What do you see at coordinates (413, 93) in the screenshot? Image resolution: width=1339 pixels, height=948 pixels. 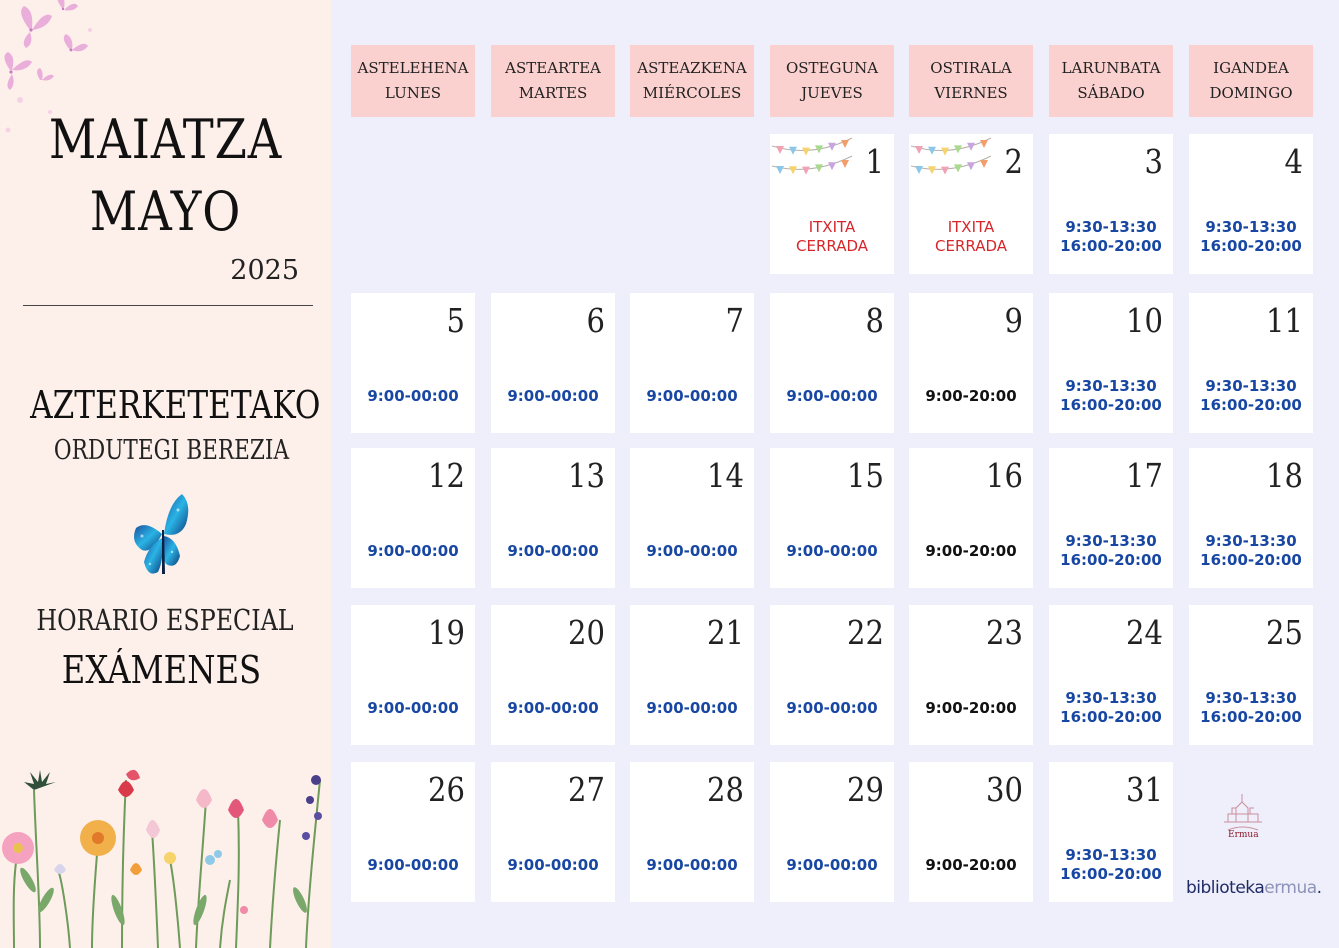 I see `weekday-es: LUNES` at bounding box center [413, 93].